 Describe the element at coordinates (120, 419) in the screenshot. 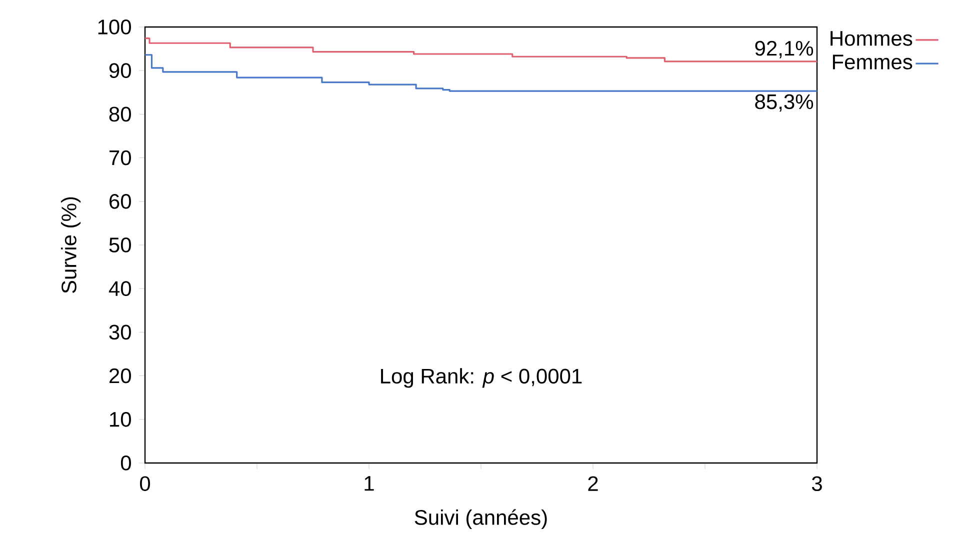

I see `y-tick-label: 10` at that location.